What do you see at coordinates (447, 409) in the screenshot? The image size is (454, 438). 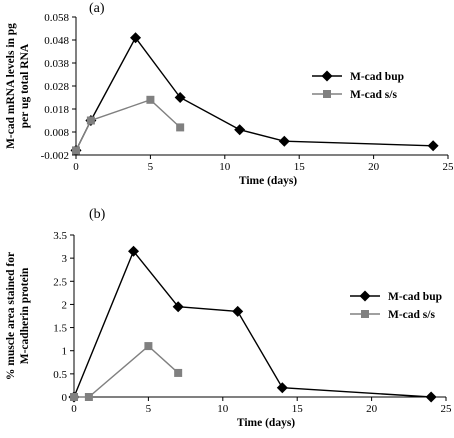 I see `panel-b-x-tick-label: 25` at bounding box center [447, 409].